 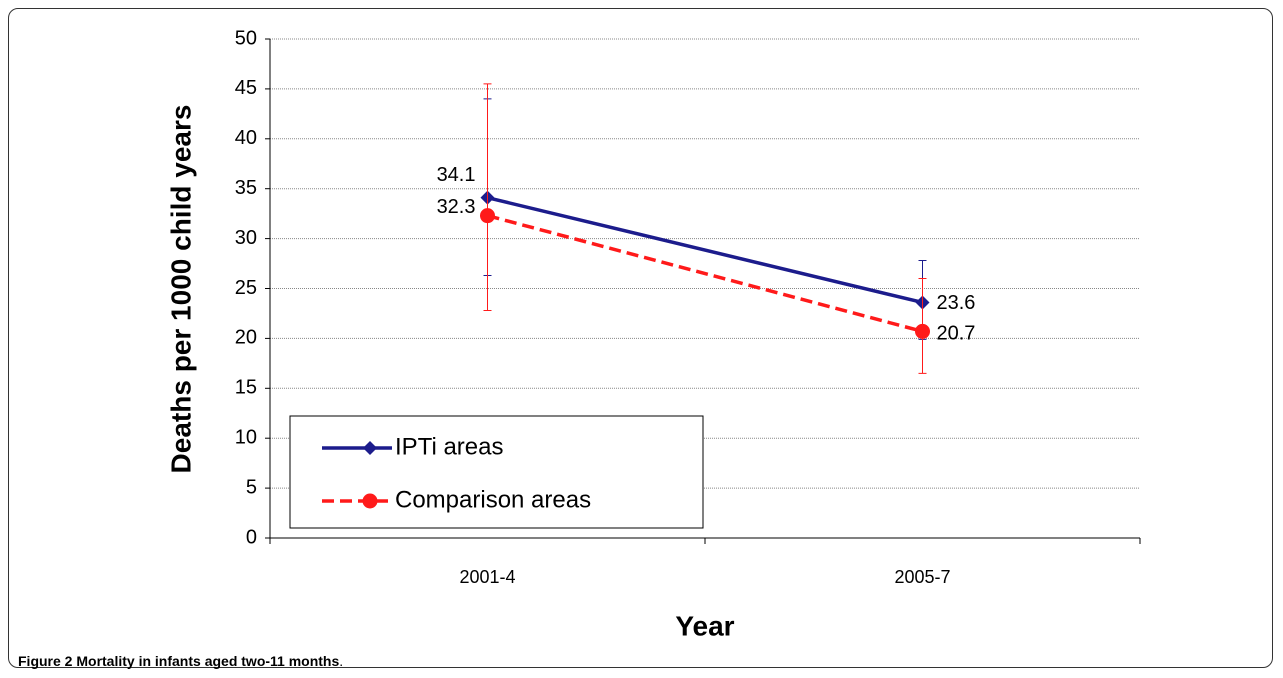 What do you see at coordinates (449, 446) in the screenshot?
I see `legend-label: IPTi areas` at bounding box center [449, 446].